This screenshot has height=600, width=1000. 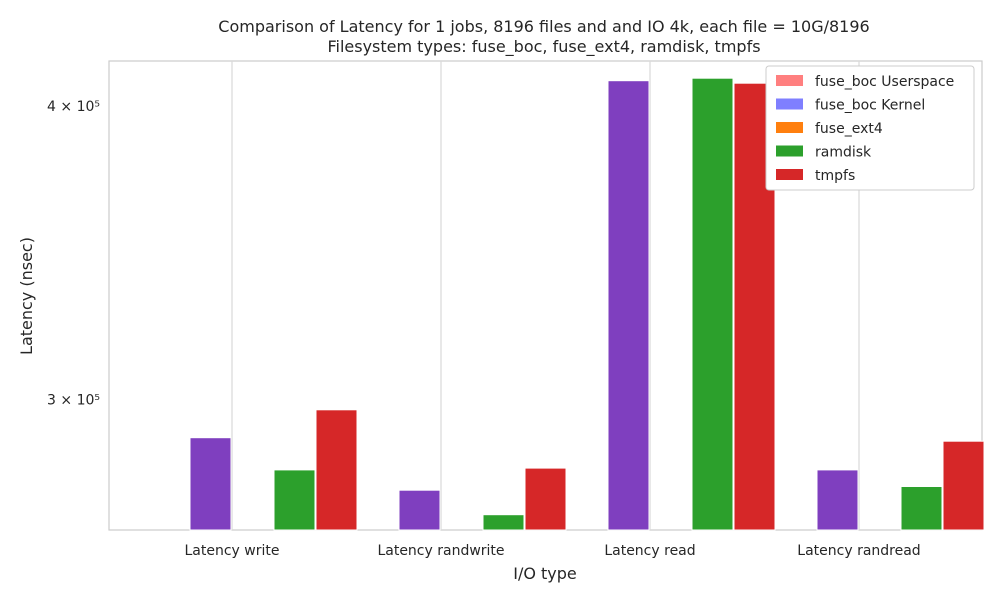 What do you see at coordinates (649, 551) in the screenshot?
I see `x-tick-label: Latency read` at bounding box center [649, 551].